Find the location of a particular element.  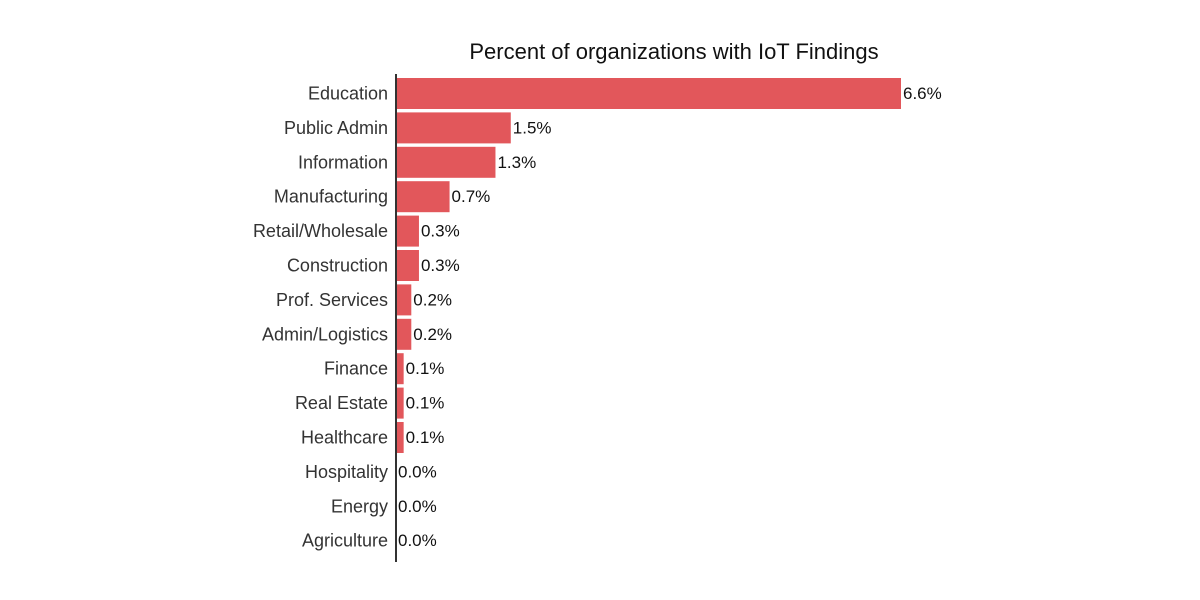

category-label: Energy is located at coordinates (359, 506).